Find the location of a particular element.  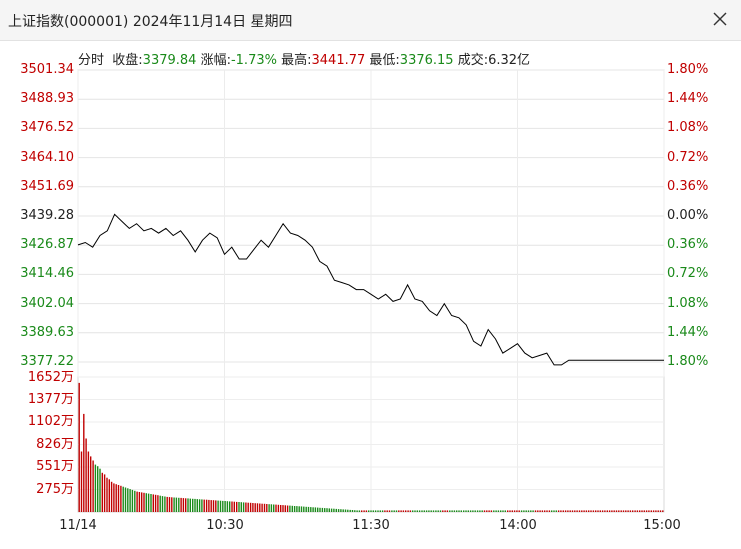

close-icon is located at coordinates (720, 19).